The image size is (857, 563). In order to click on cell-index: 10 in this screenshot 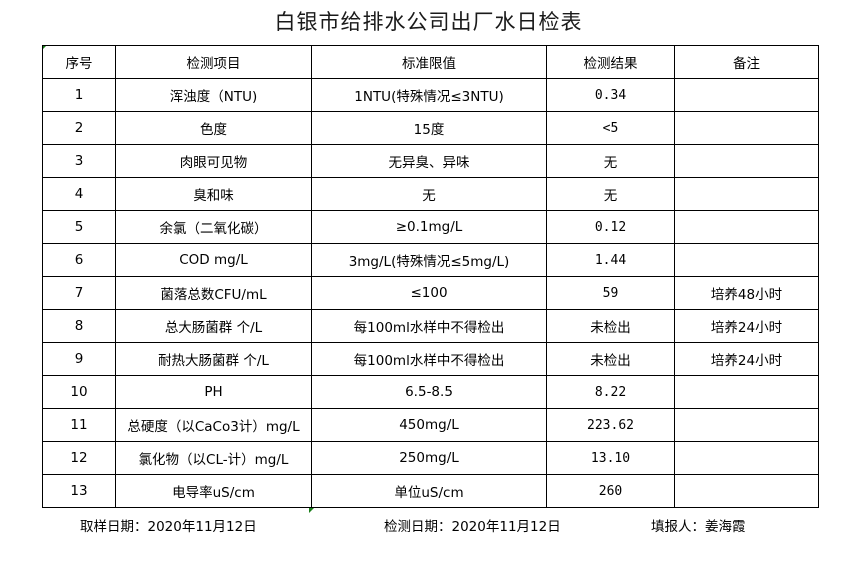, I will do `click(79, 392)`.